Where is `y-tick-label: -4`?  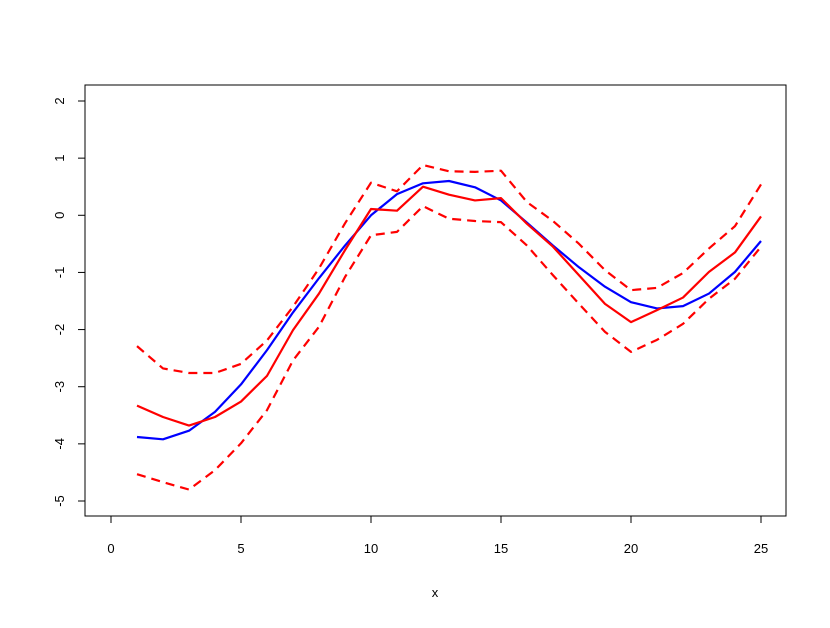
y-tick-label: -4 is located at coordinates (59, 444).